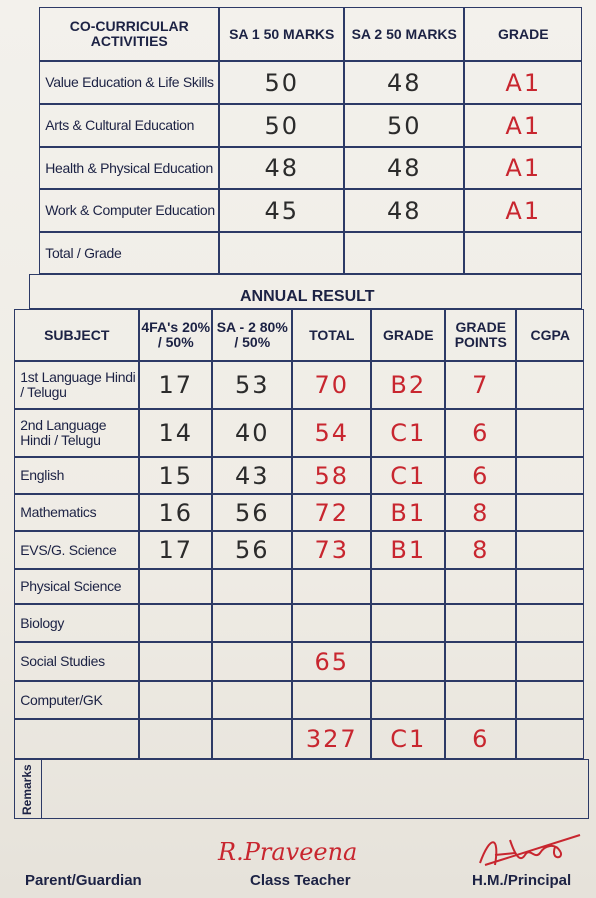 The image size is (596, 898). What do you see at coordinates (332, 476) in the screenshot?
I see `table-cell: 58` at bounding box center [332, 476].